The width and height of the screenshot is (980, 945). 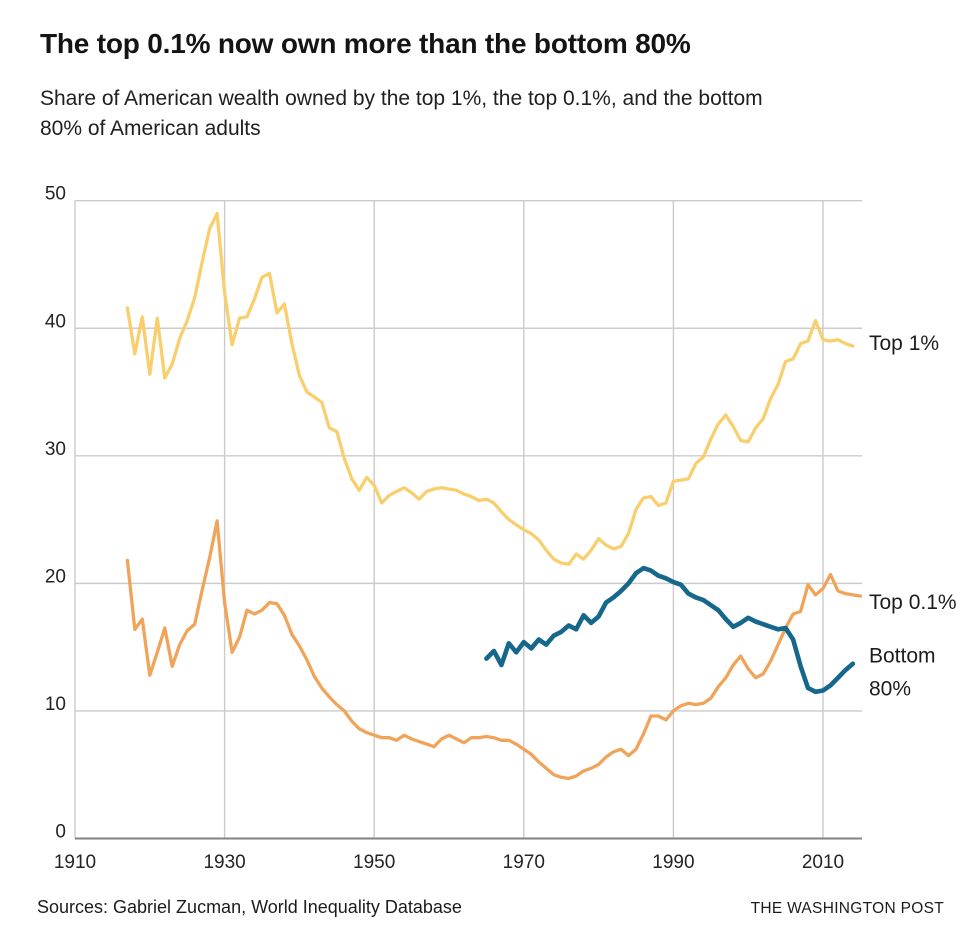 I want to click on y-tick-label-10: 10, so click(x=55, y=704).